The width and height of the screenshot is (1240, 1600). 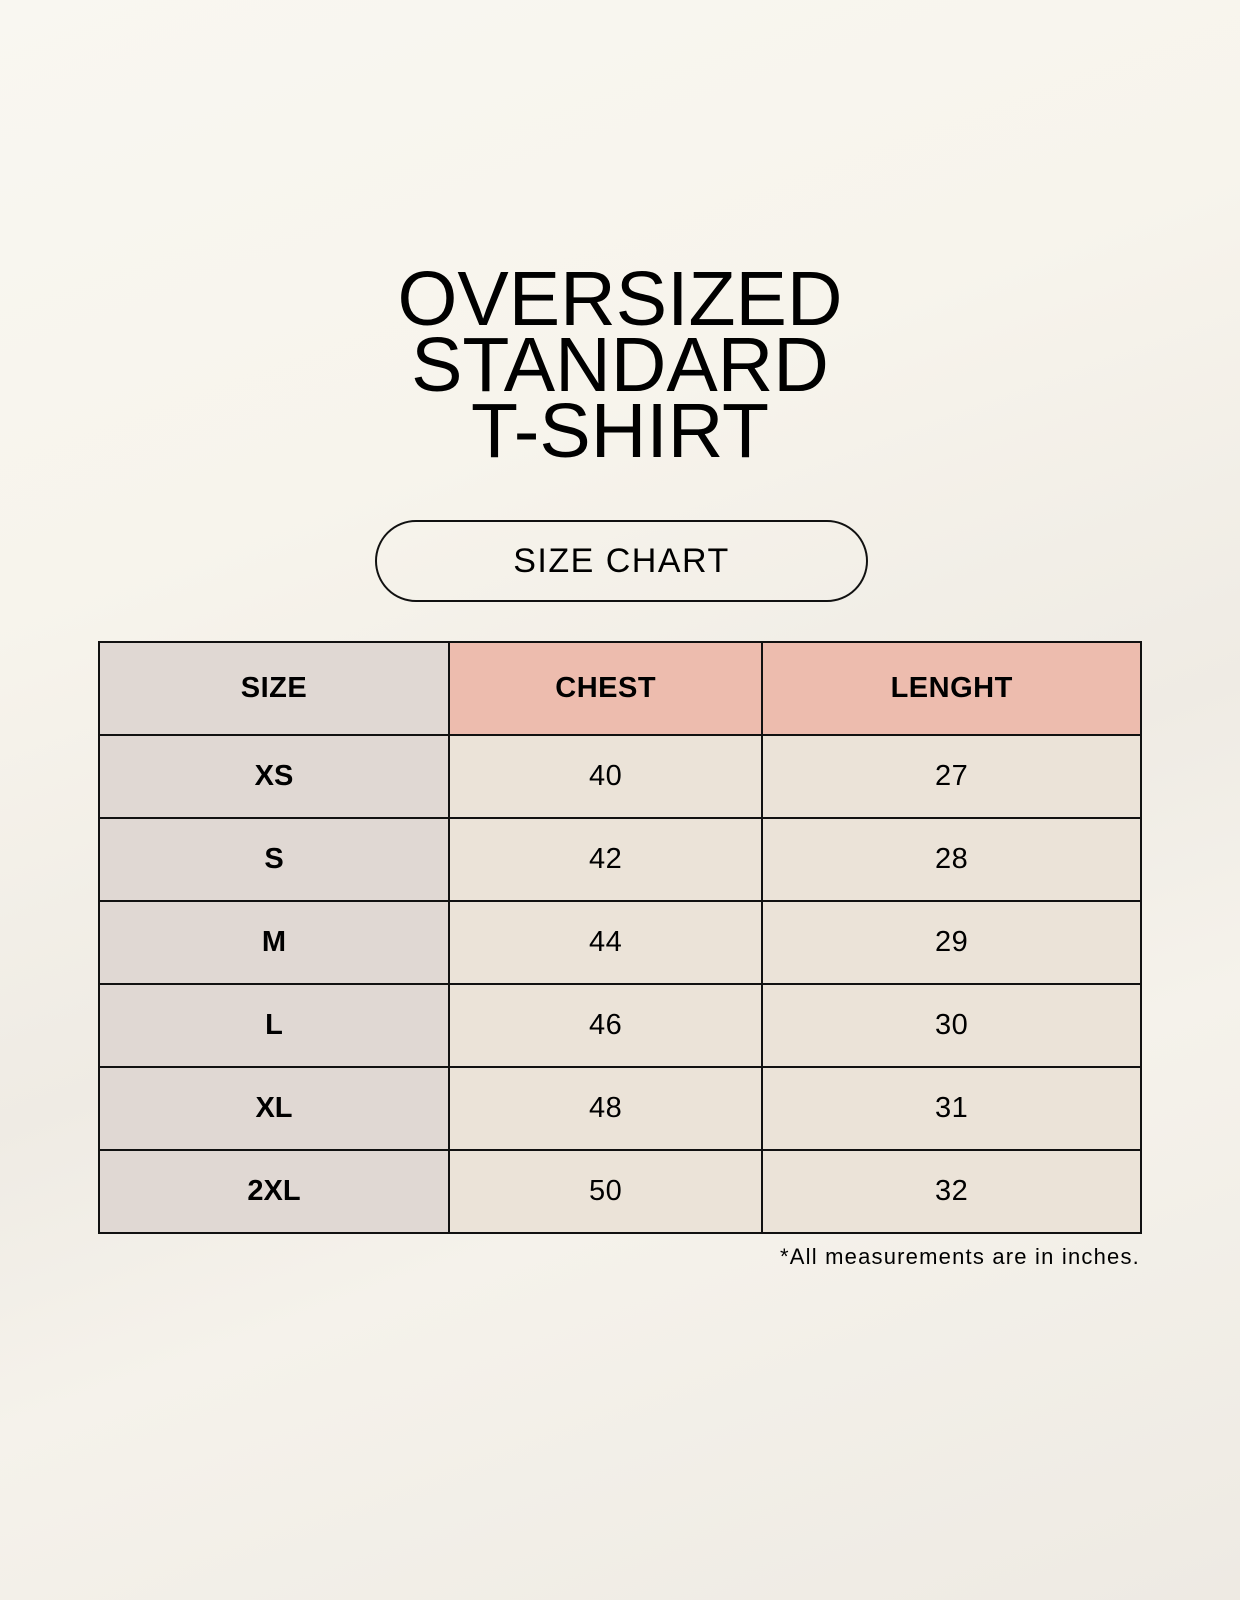 What do you see at coordinates (274, 859) in the screenshot?
I see `size-cell: S` at bounding box center [274, 859].